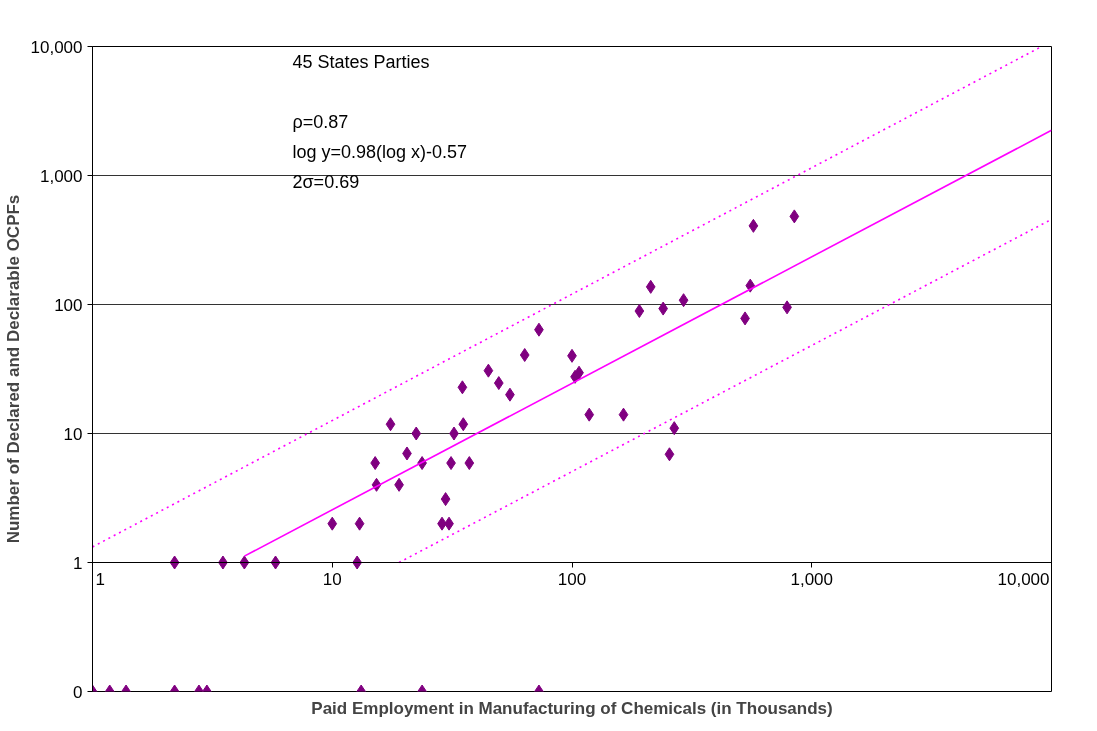  I want to click on annotation: ρ=0.87, so click(320, 121).